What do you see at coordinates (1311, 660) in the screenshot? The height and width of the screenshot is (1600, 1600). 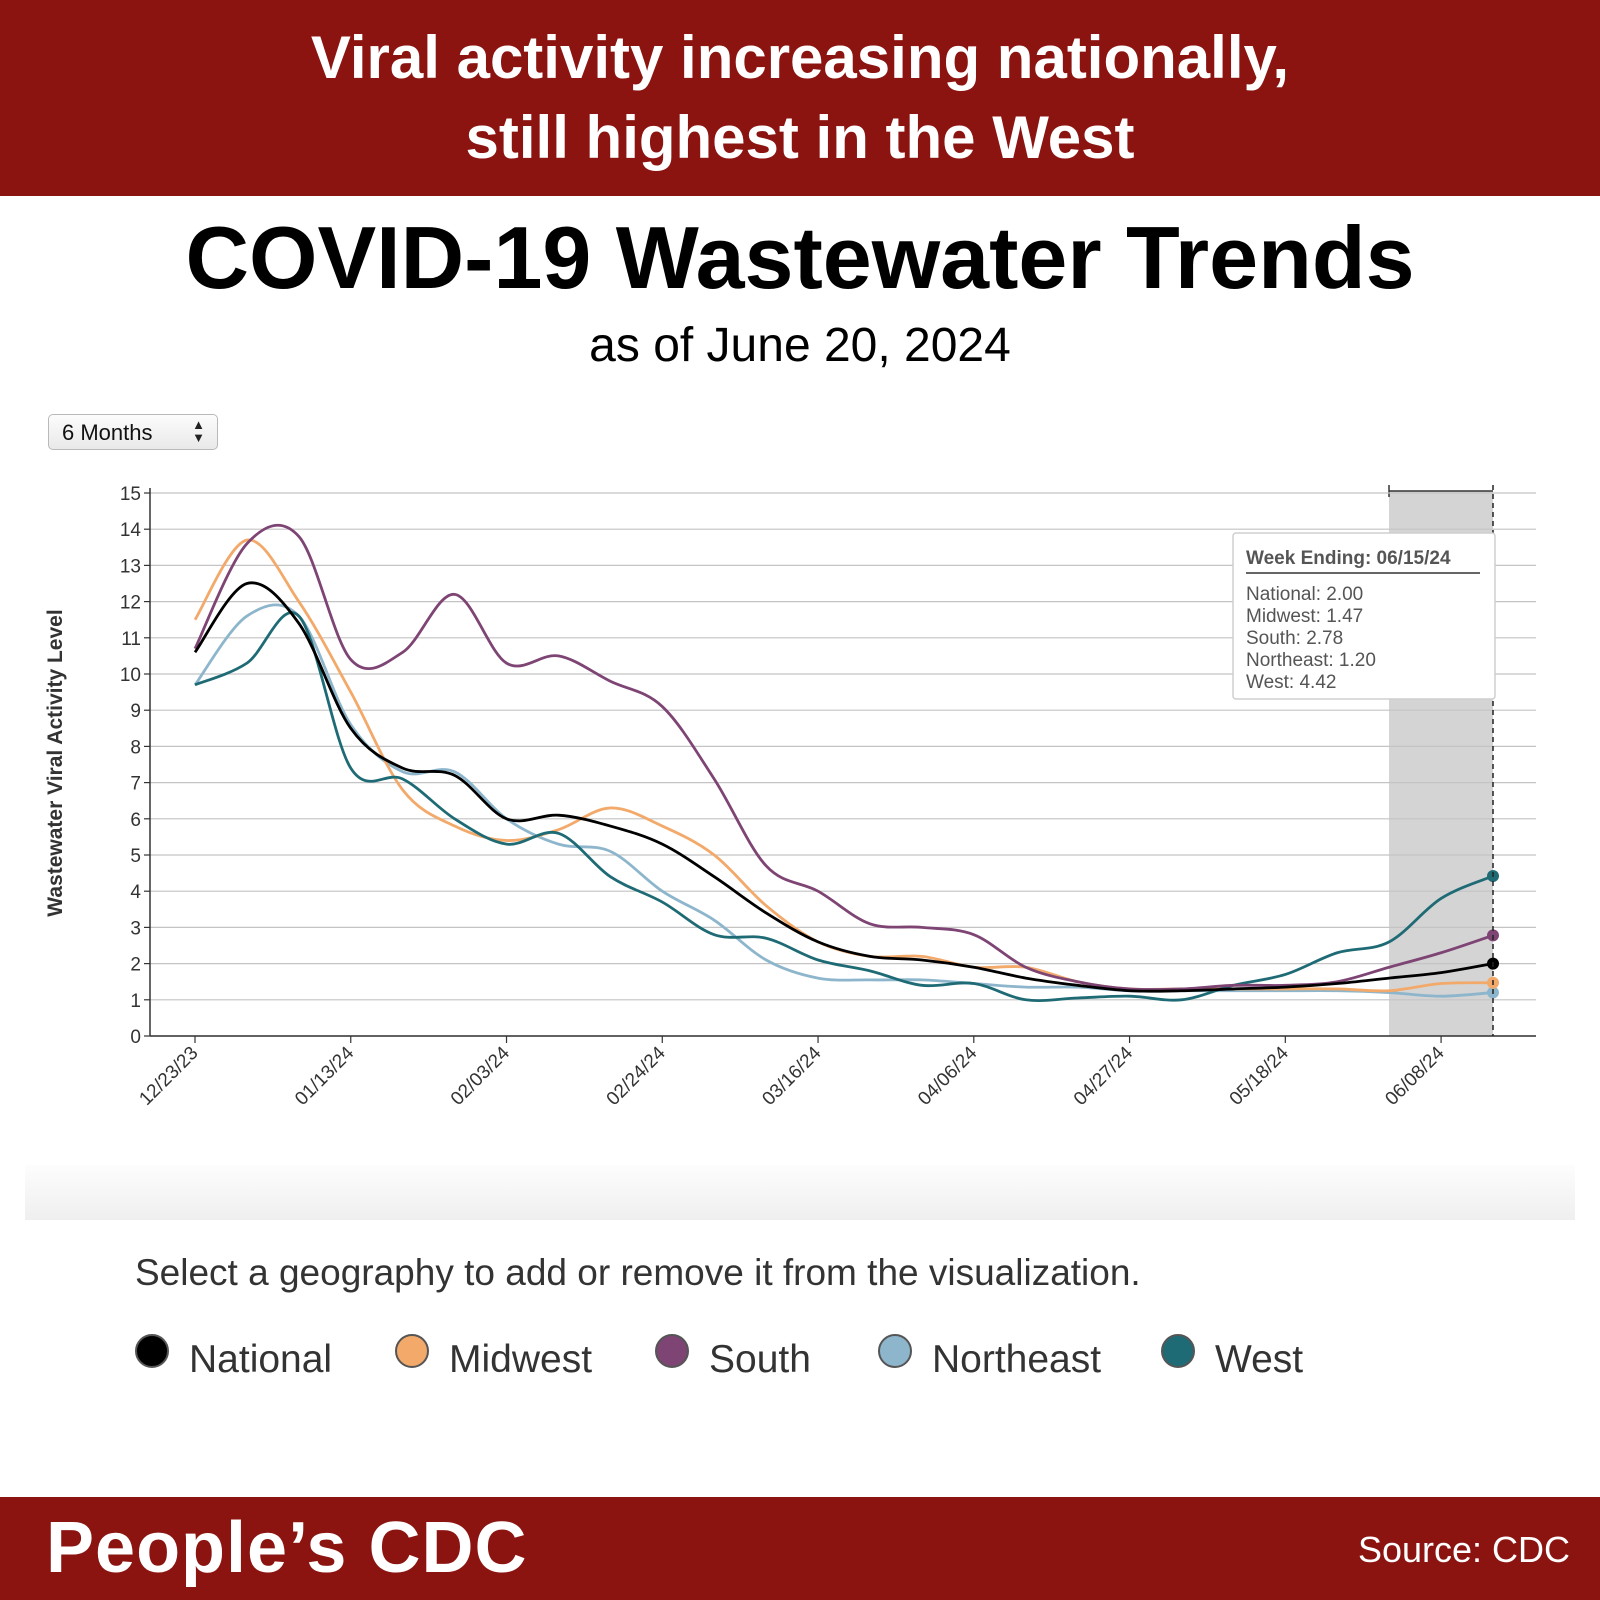 I see `tooltip-row: Northeast: 1.20` at bounding box center [1311, 660].